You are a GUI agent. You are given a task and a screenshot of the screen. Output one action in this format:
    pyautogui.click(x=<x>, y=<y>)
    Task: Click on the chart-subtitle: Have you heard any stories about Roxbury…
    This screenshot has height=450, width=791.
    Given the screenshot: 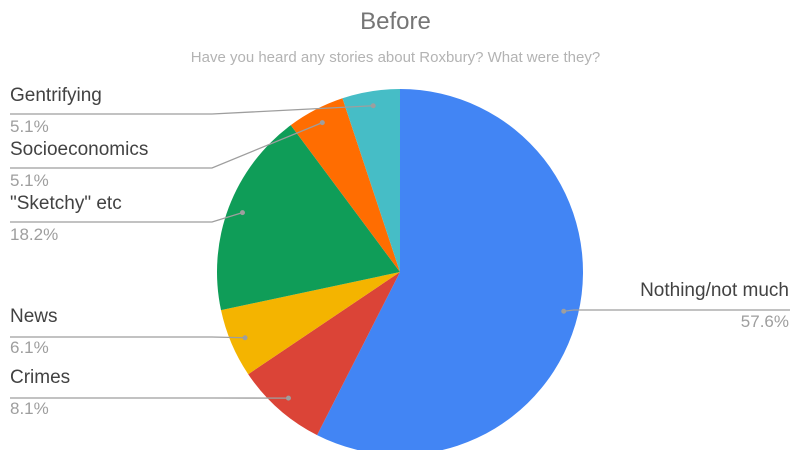 What is the action you would take?
    pyautogui.click(x=395, y=57)
    